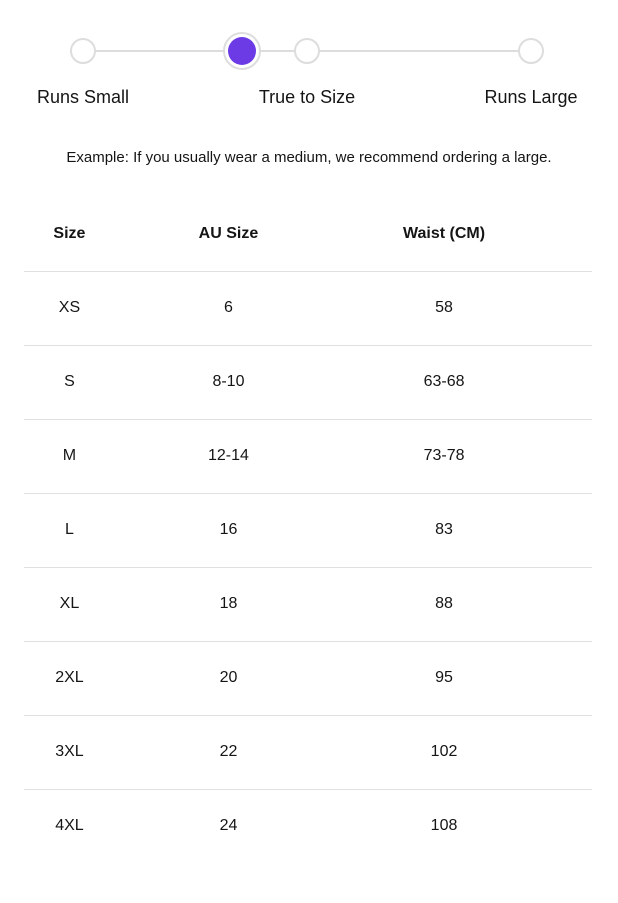 The image size is (618, 903). Describe the element at coordinates (531, 97) in the screenshot. I see `label-runs-large: Runs Large` at that location.